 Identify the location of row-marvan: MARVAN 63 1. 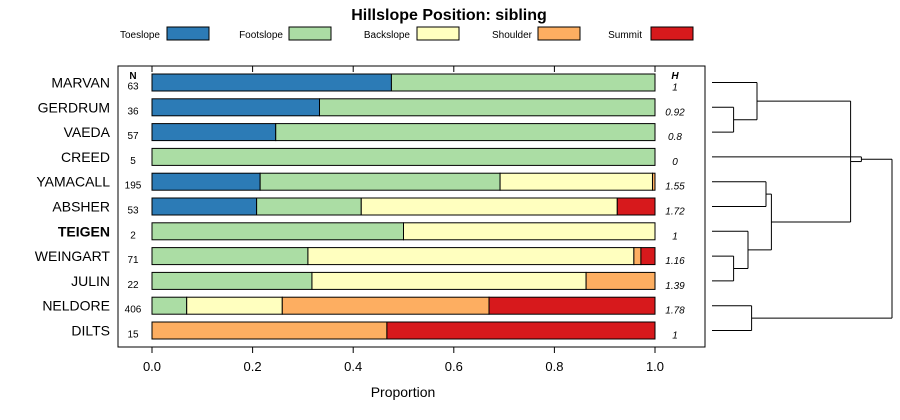
(364, 83).